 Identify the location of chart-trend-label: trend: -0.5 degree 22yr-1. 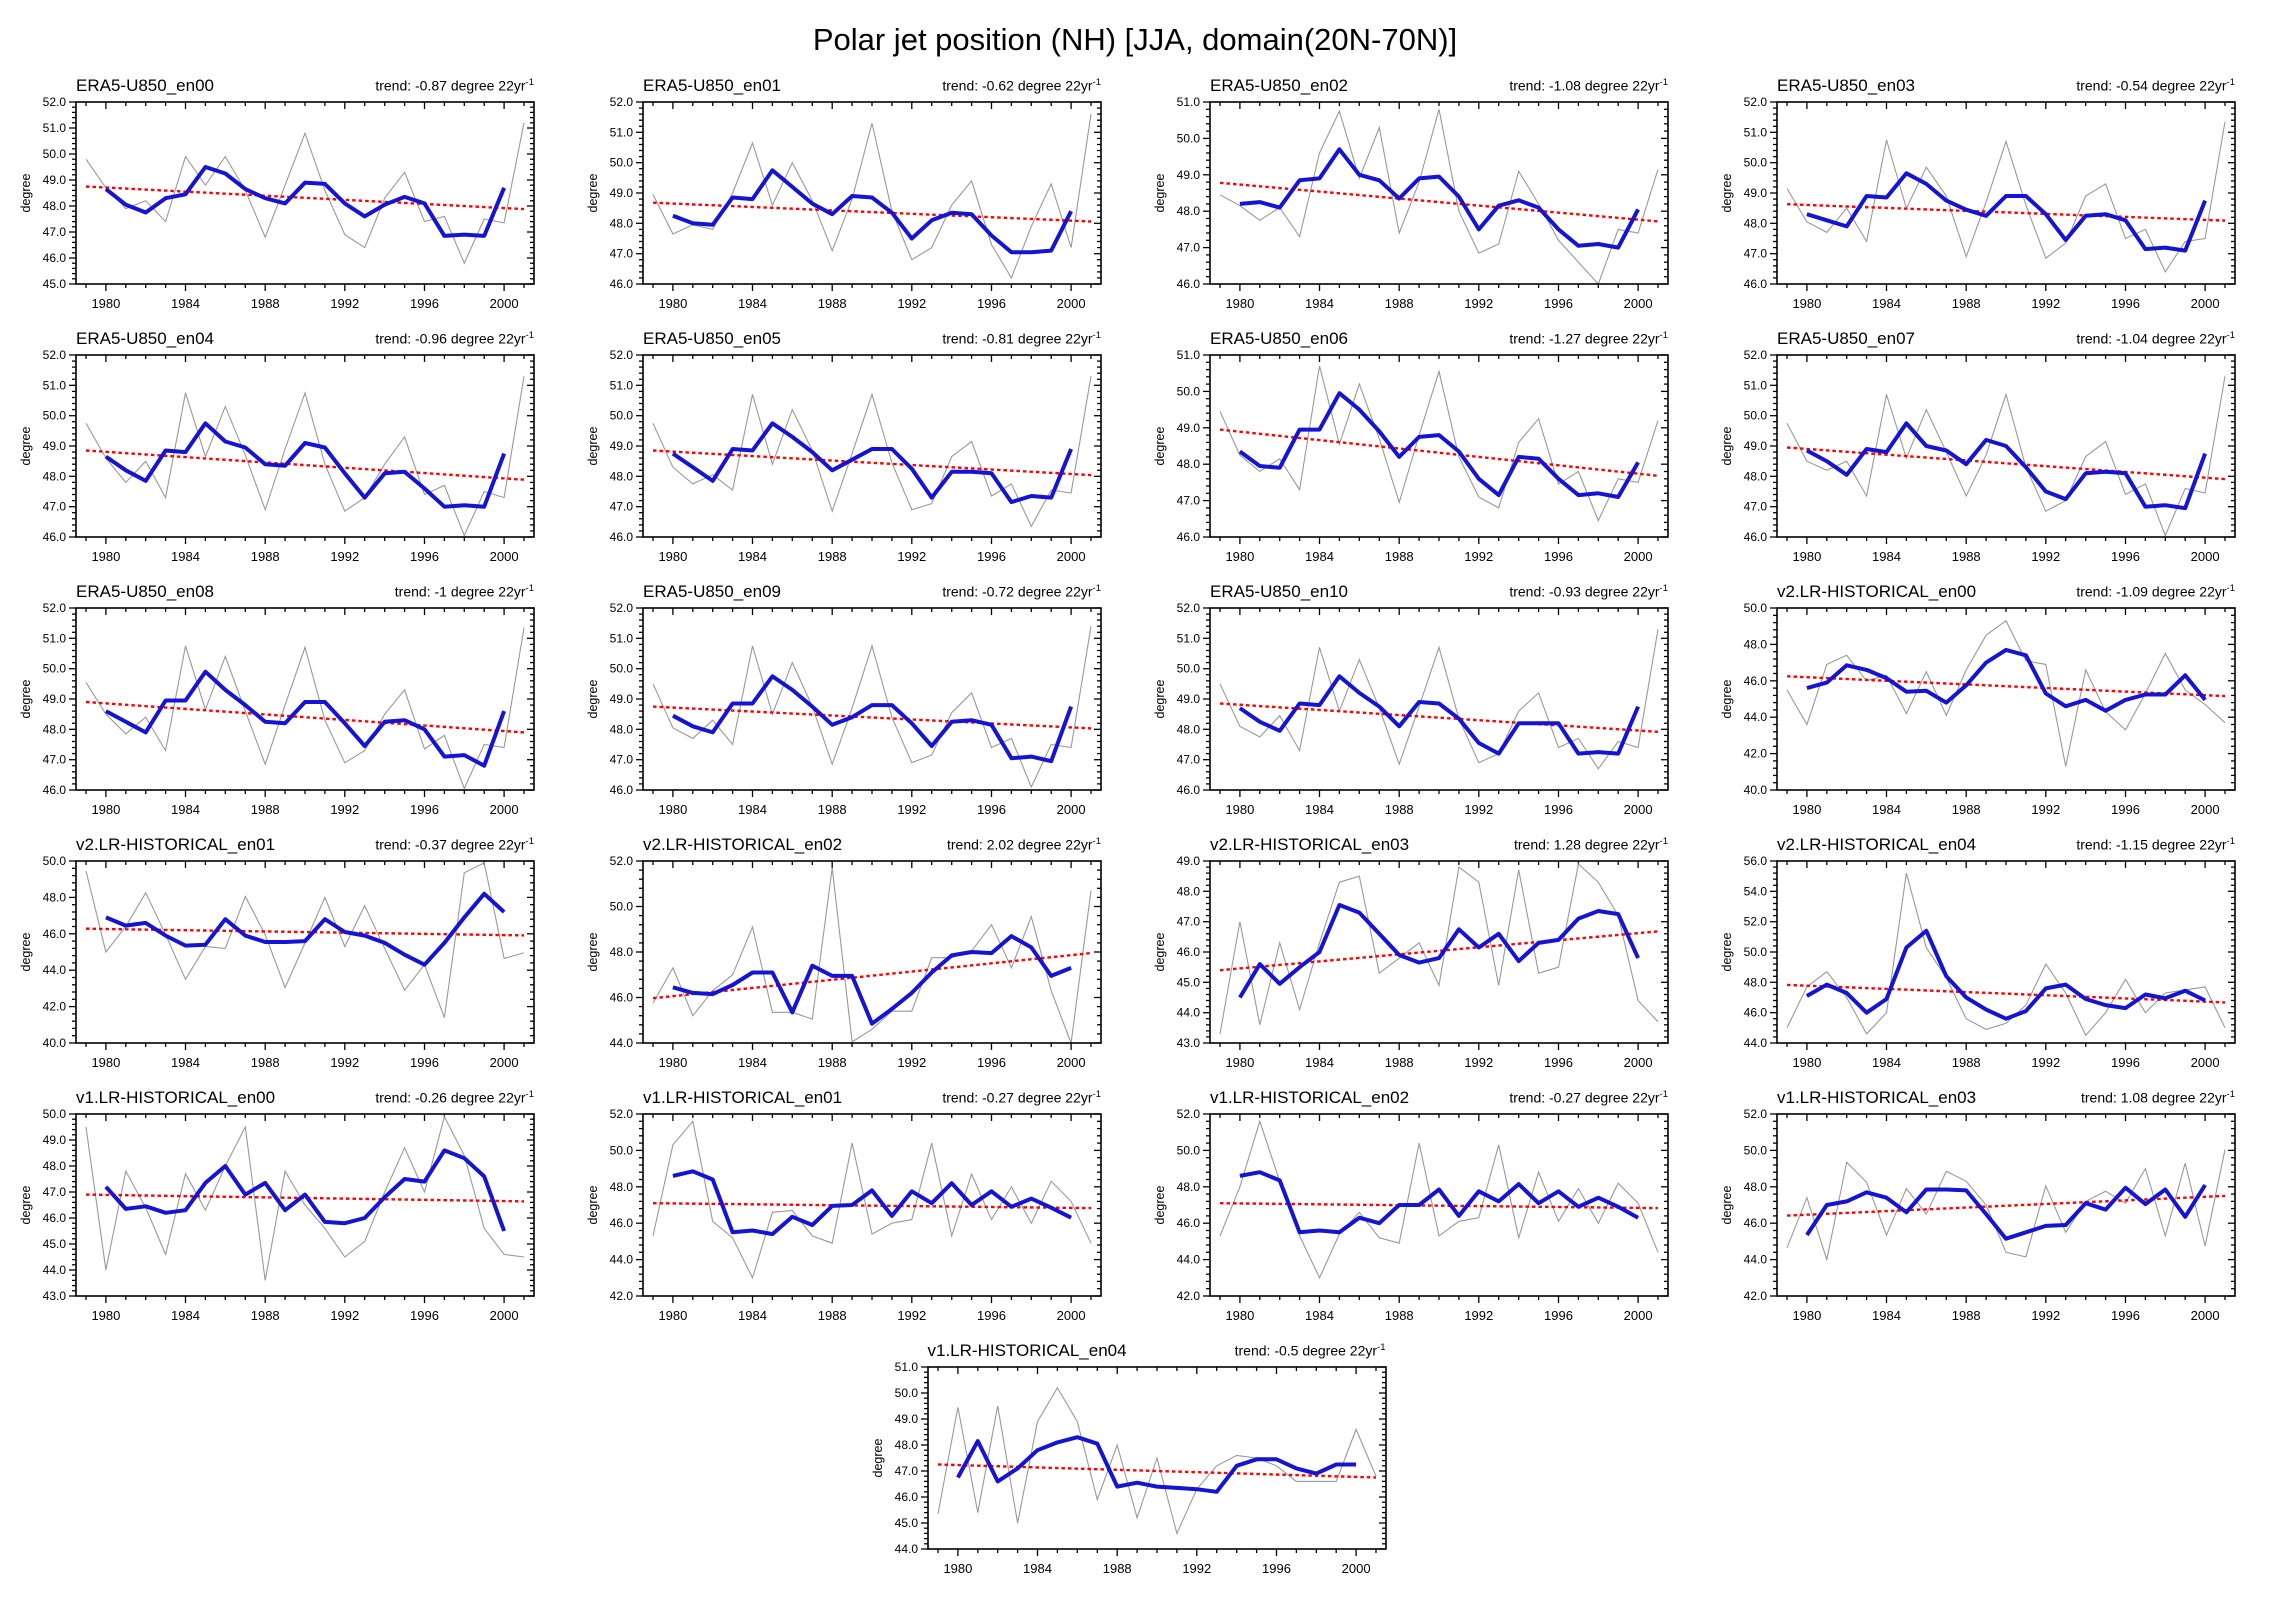
(1310, 1350).